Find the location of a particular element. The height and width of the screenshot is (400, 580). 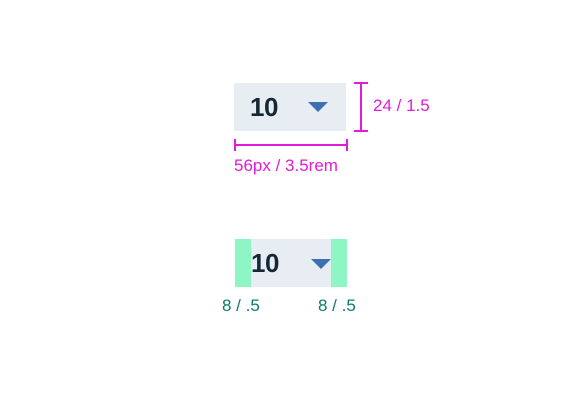

page-size-select: 10 is located at coordinates (290, 107).